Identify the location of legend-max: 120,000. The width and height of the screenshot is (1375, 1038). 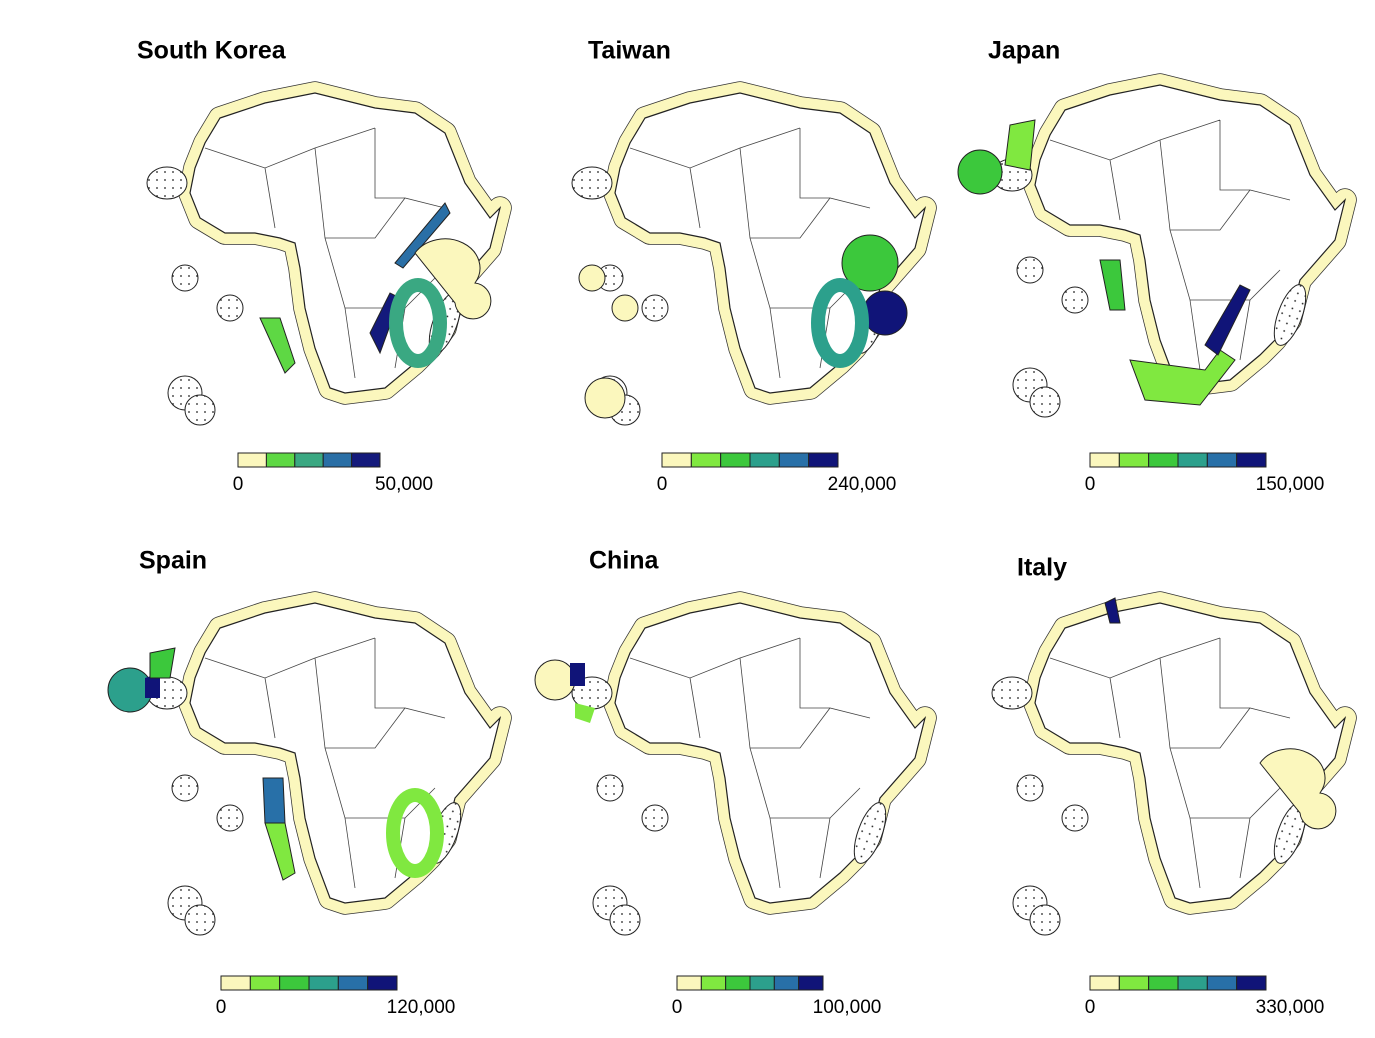
(421, 1007).